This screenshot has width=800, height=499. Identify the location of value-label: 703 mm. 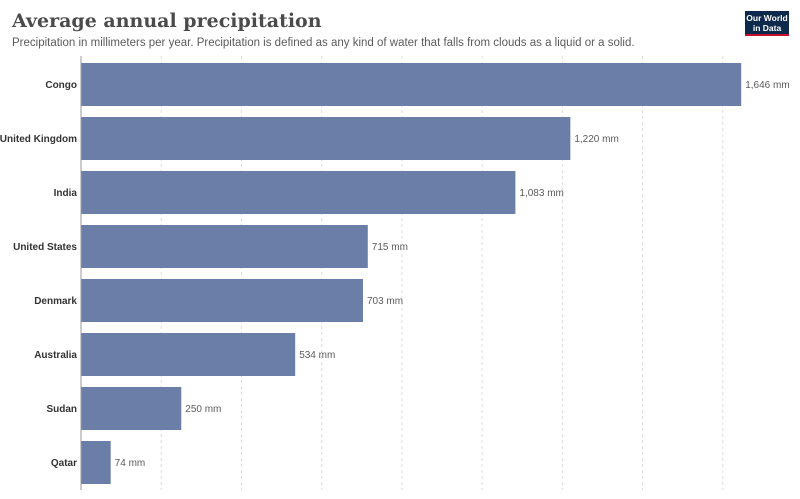
(385, 301).